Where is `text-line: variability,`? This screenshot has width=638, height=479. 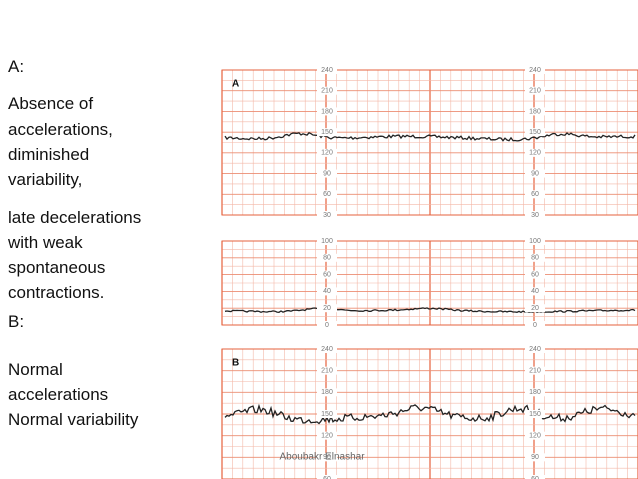
text-line: variability, is located at coordinates (45, 179).